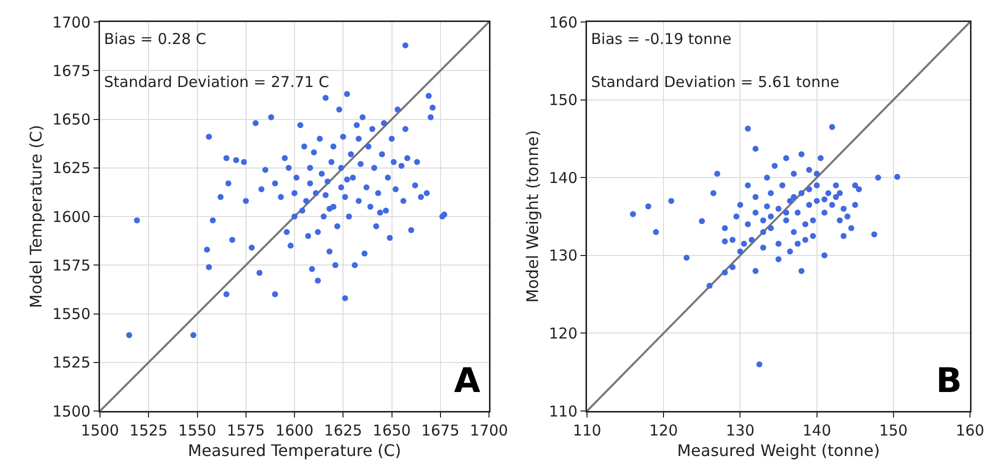 Image resolution: width=997 pixels, height=469 pixels. Describe the element at coordinates (893, 431) in the screenshot. I see `x-tick-label: 150` at that location.